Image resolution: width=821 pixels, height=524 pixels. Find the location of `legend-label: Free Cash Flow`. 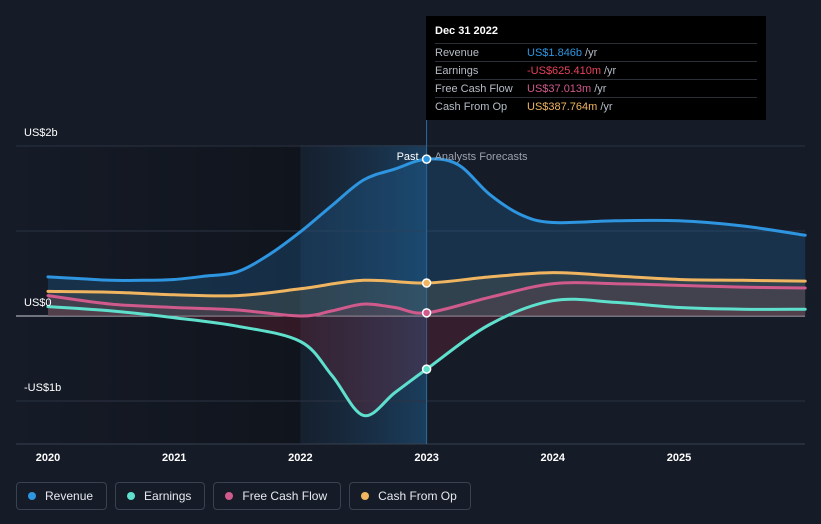

legend-label: Free Cash Flow is located at coordinates (285, 496).